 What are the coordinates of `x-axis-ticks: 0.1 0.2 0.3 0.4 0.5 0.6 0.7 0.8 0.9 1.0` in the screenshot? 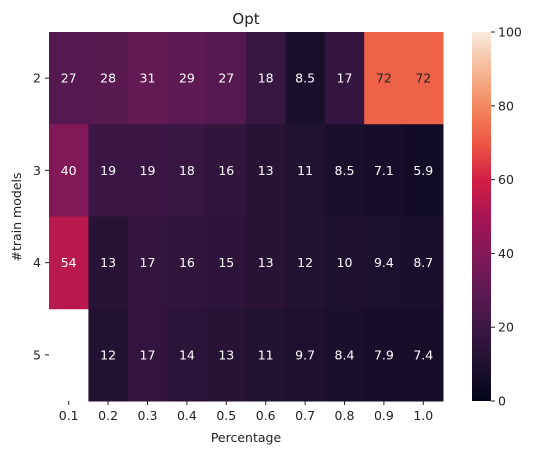 It's located at (246, 412).